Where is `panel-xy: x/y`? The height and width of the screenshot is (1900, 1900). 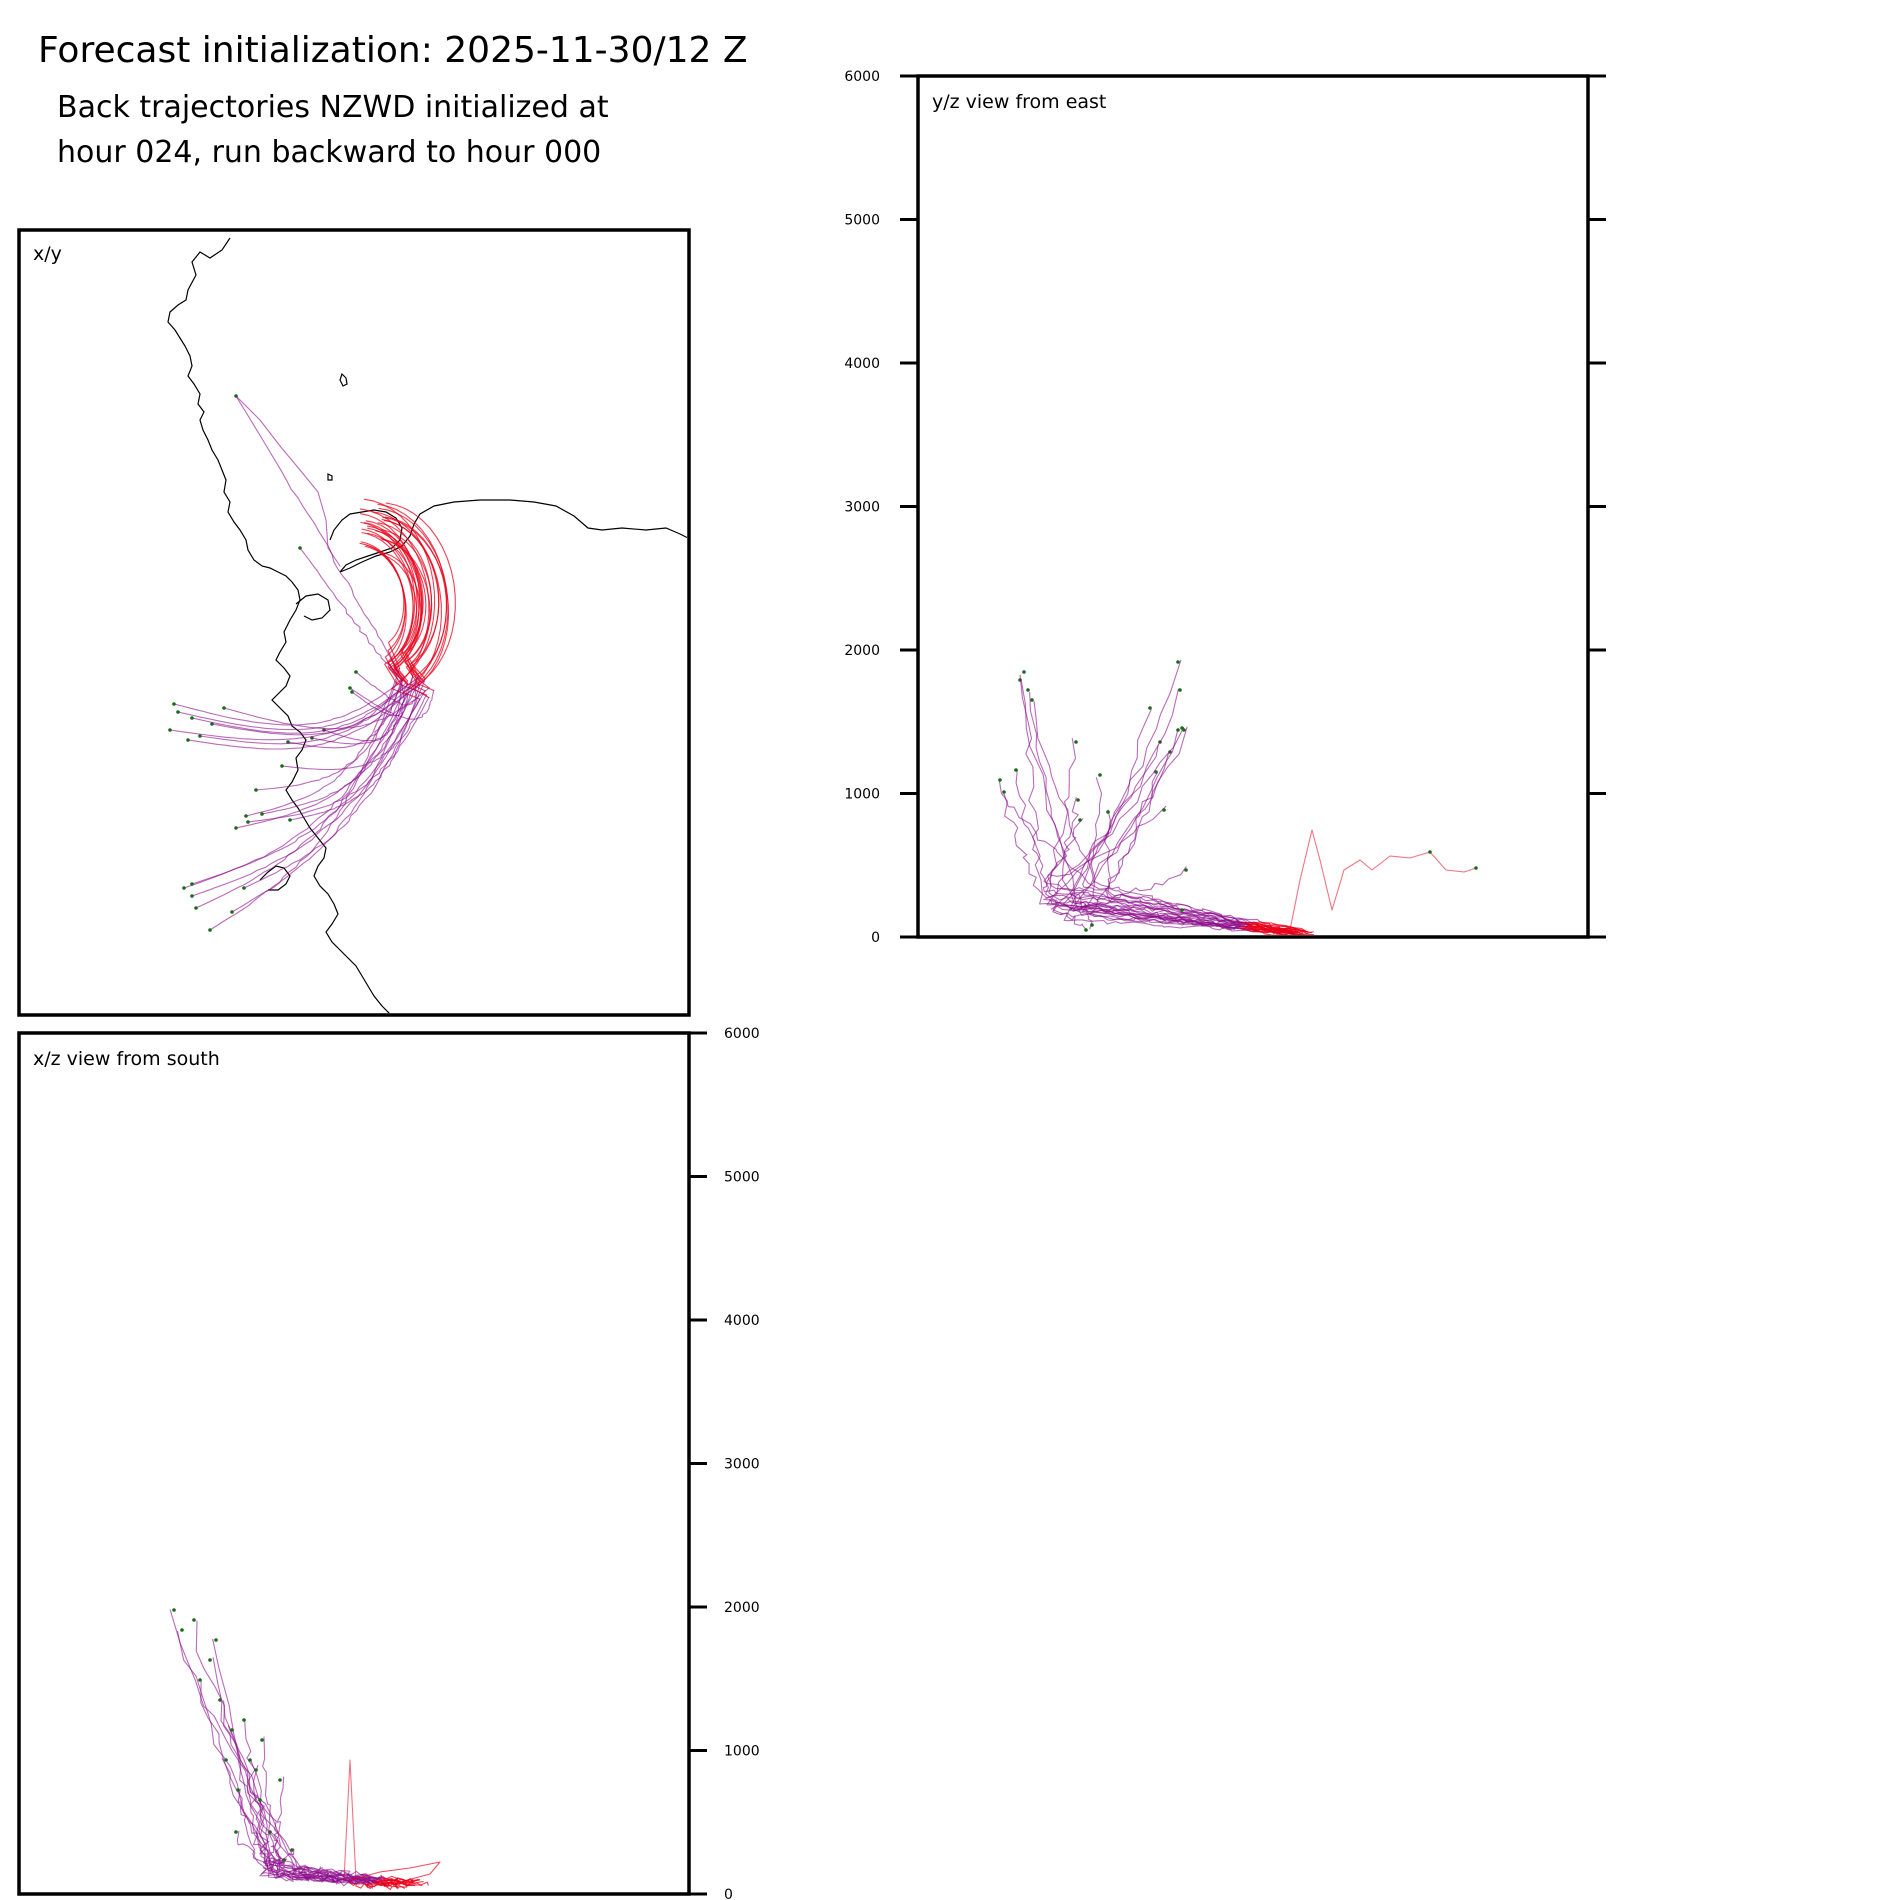 panel-xy: x/y is located at coordinates (354, 622).